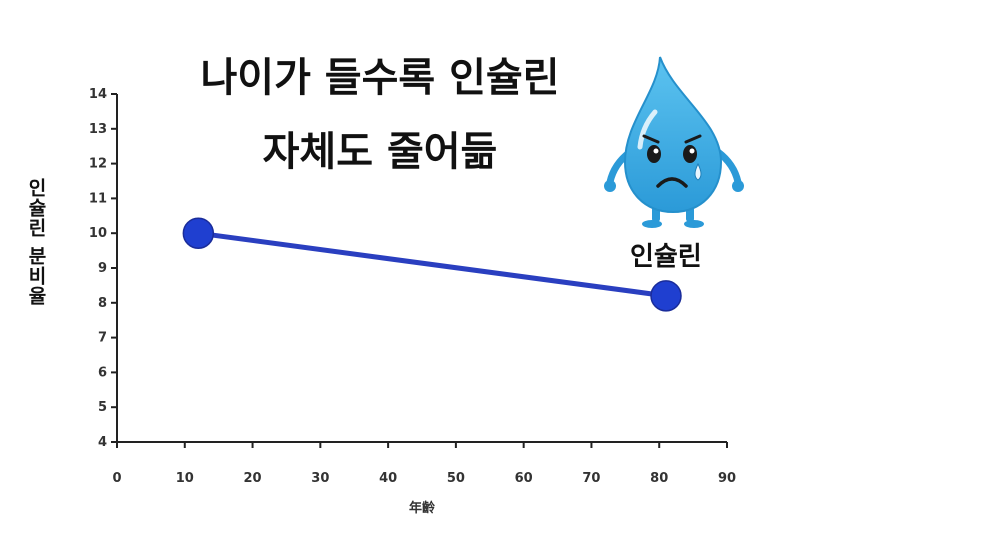 This screenshot has width=1002, height=555. I want to click on series, so click(432, 264).